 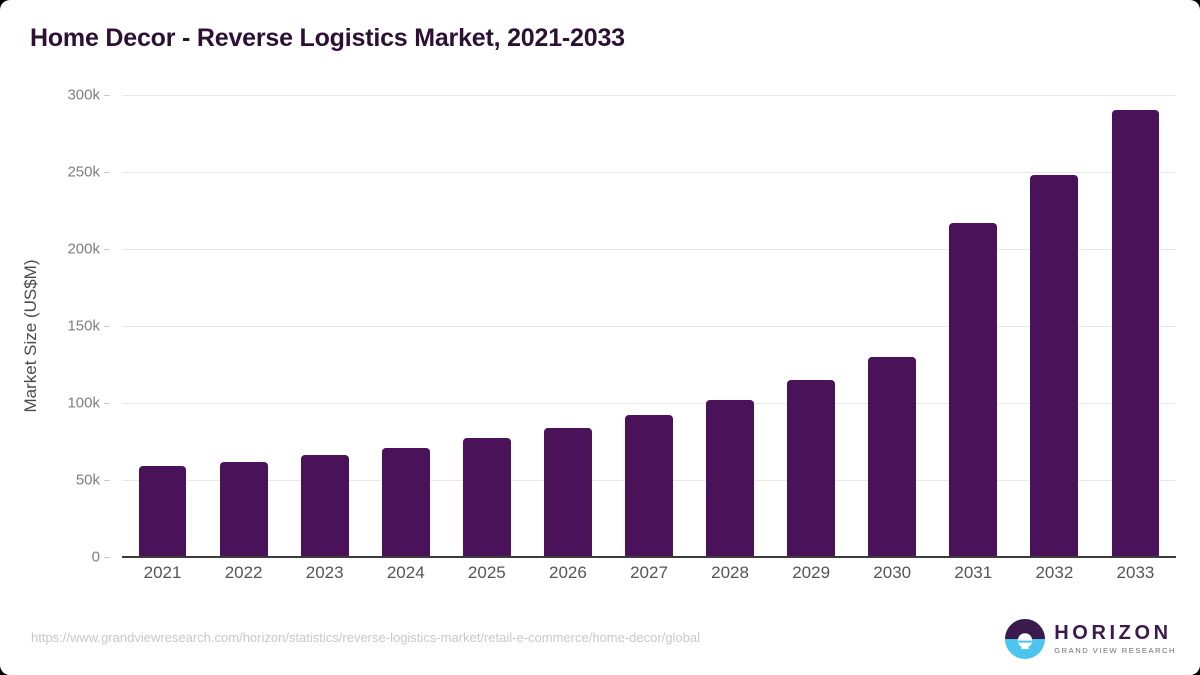 I want to click on x-axis-tick-label: 2031, so click(x=973, y=572).